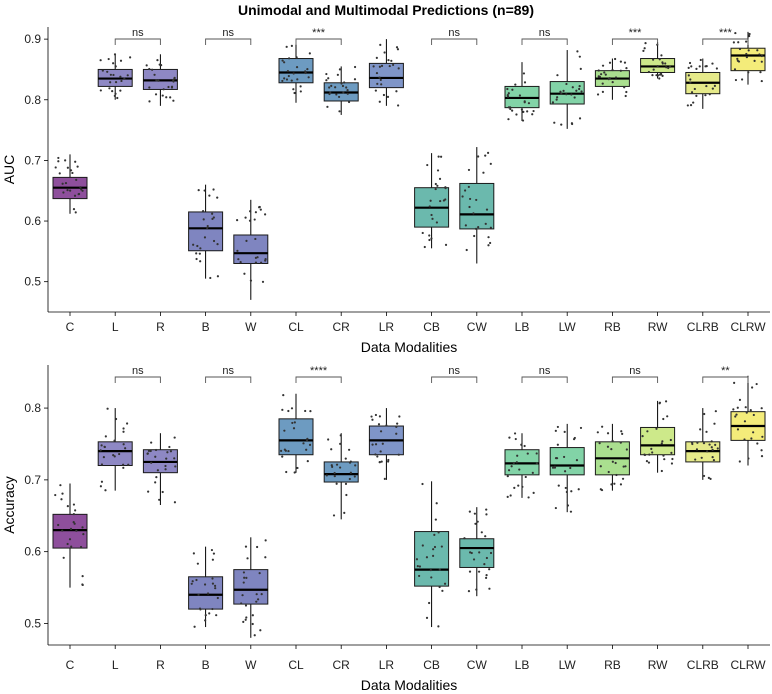 The height and width of the screenshot is (694, 772). What do you see at coordinates (567, 461) in the screenshot?
I see `box-lw` at bounding box center [567, 461].